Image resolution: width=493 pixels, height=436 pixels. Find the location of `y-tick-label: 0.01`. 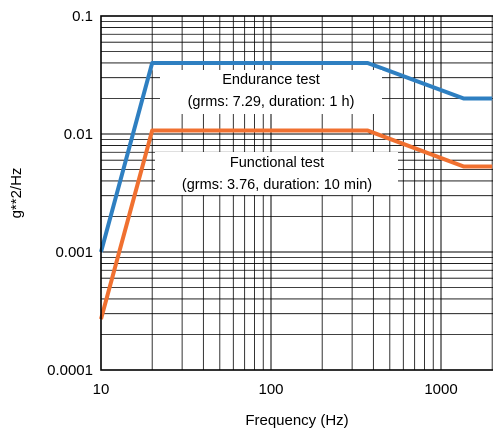

y-tick-label: 0.01 is located at coordinates (78, 134).